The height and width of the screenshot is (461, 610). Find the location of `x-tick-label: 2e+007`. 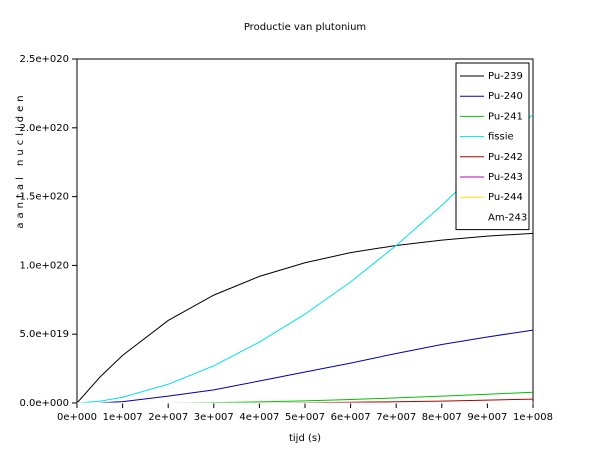

x-tick-label: 2e+007 is located at coordinates (168, 417).